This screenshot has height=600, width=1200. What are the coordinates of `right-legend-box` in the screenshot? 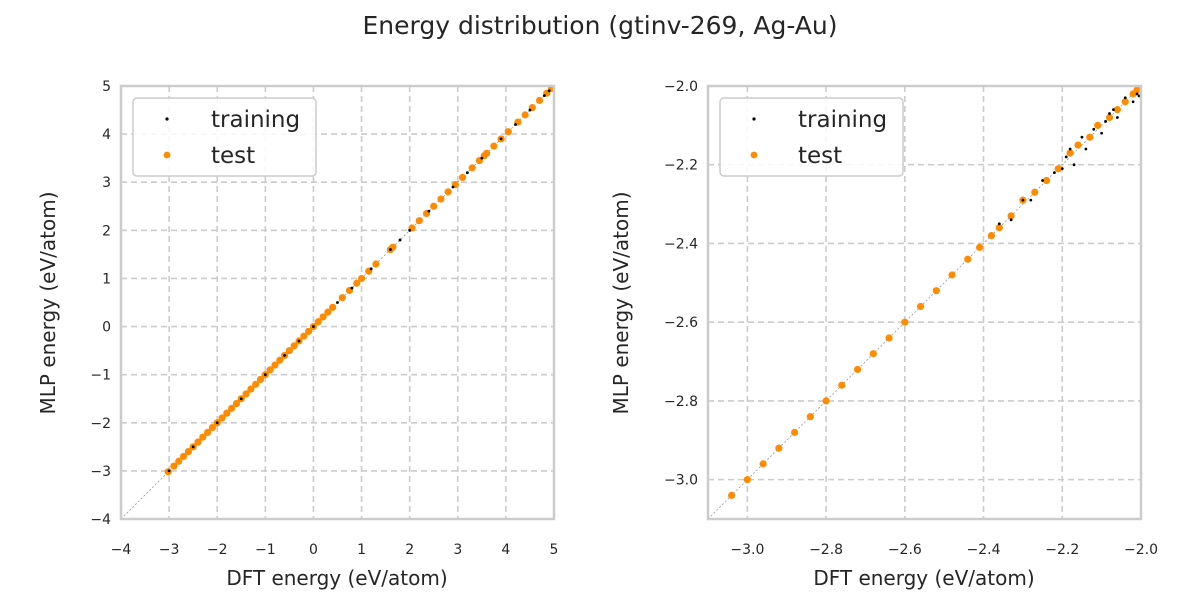 It's located at (811, 137).